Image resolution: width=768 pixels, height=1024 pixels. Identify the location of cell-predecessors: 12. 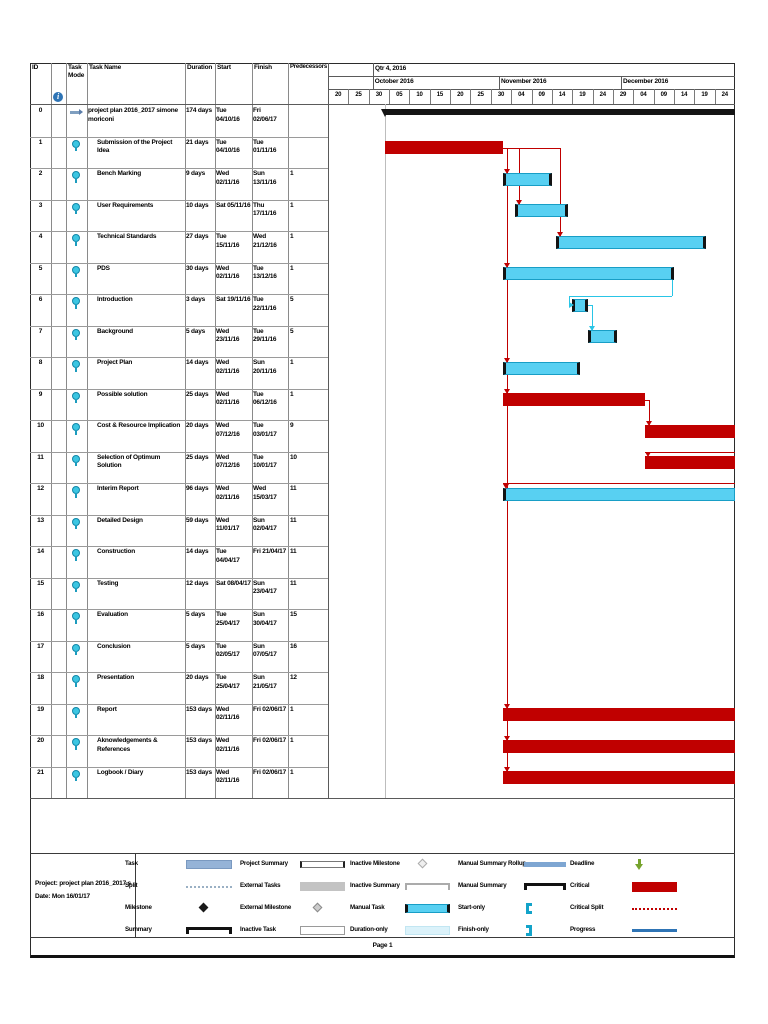
(293, 677).